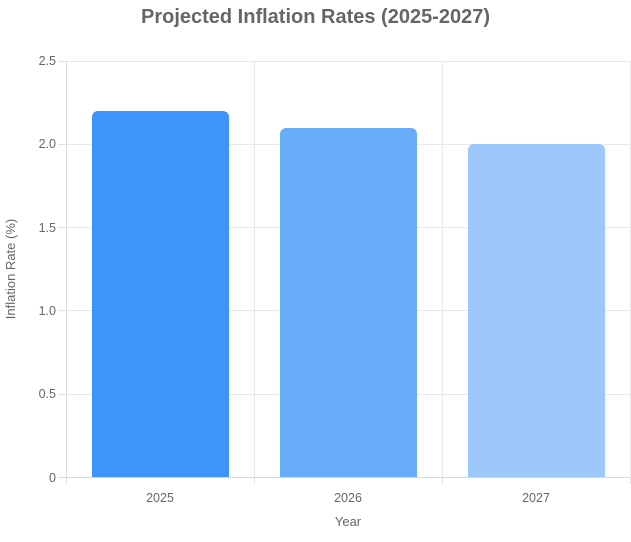  I want to click on y-tick-label: 2.0, so click(47, 144).